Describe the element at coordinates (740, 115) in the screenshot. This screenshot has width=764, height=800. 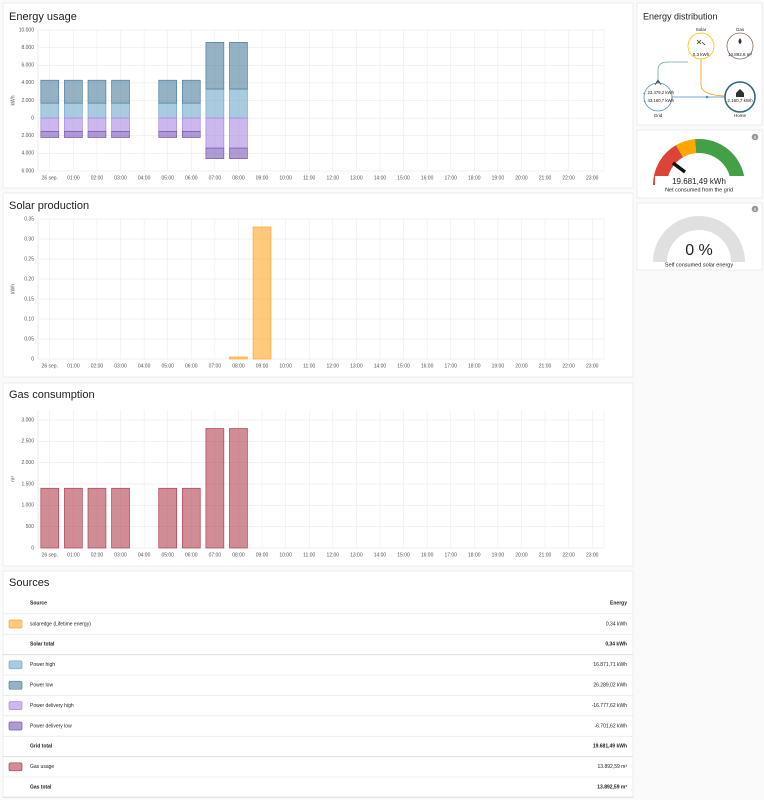
I see `node-label: Home` at that location.